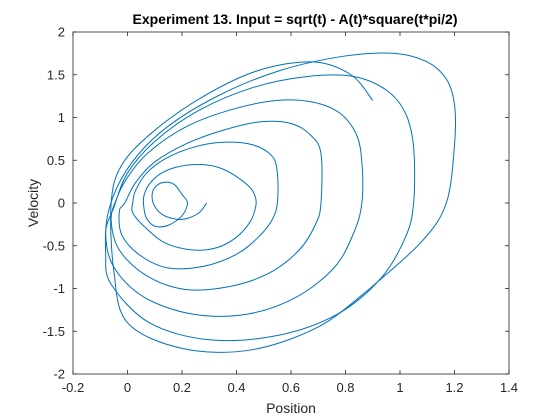 This screenshot has width=560, height=420. What do you see at coordinates (73, 387) in the screenshot?
I see `x-tick-label: -0.2` at bounding box center [73, 387].